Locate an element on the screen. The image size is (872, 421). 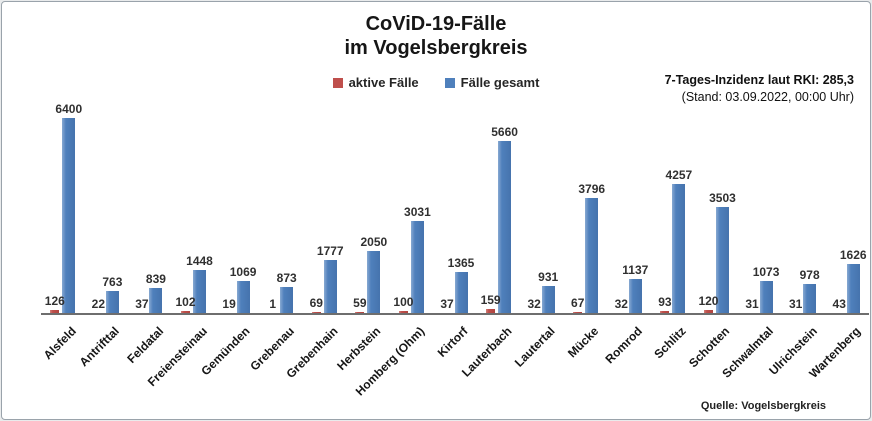
category-label: Feldatal is located at coordinates (144, 345).